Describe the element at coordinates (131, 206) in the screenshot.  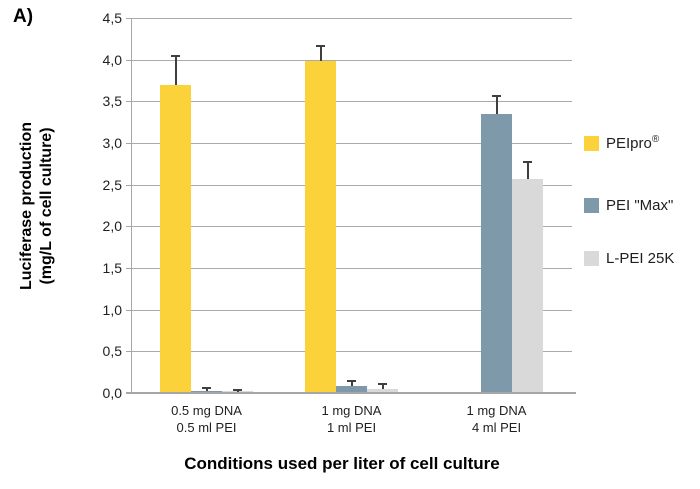
I see `y-axis-line` at that location.